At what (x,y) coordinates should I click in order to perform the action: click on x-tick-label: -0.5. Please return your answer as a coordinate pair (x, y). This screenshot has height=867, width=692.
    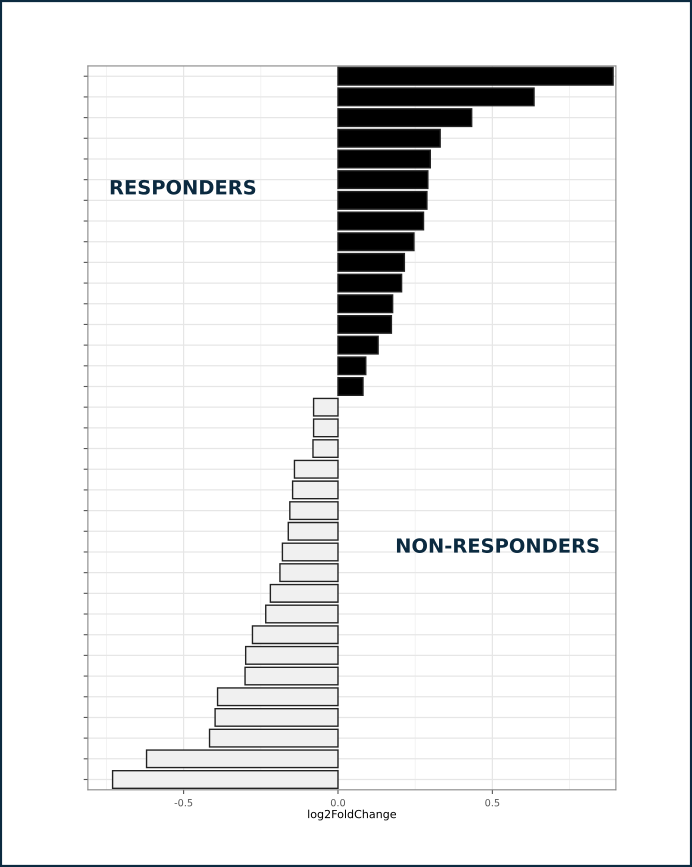
    Looking at the image, I should click on (183, 802).